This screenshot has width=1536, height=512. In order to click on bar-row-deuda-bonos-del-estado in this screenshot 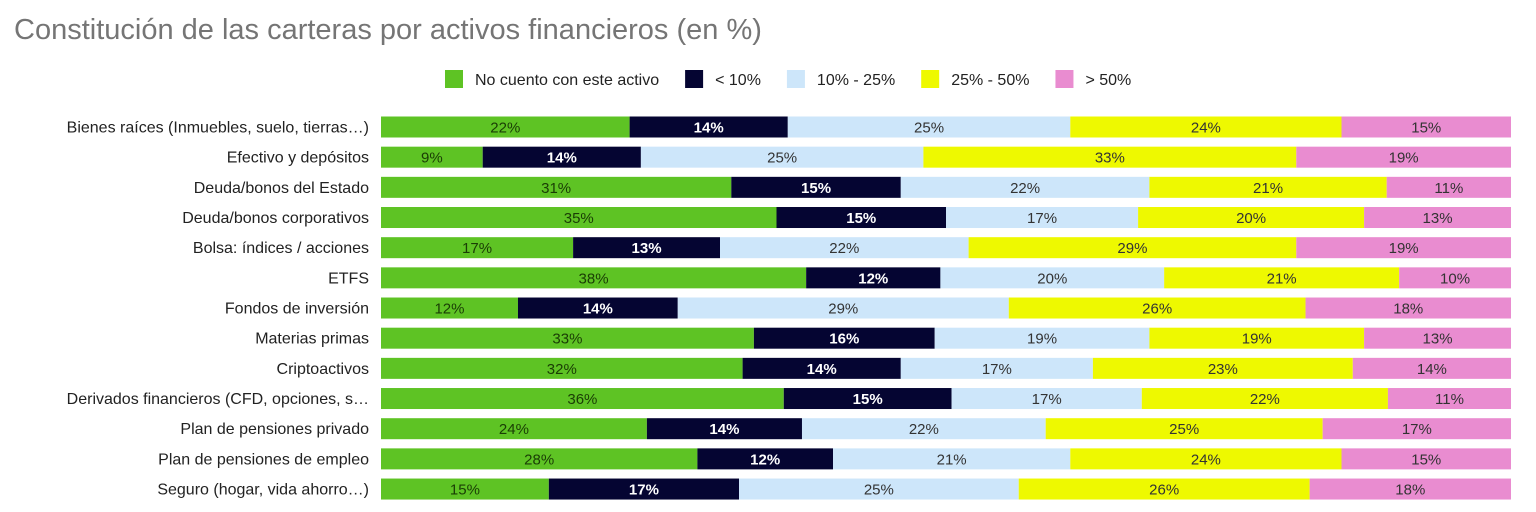, I will do `click(946, 187)`.